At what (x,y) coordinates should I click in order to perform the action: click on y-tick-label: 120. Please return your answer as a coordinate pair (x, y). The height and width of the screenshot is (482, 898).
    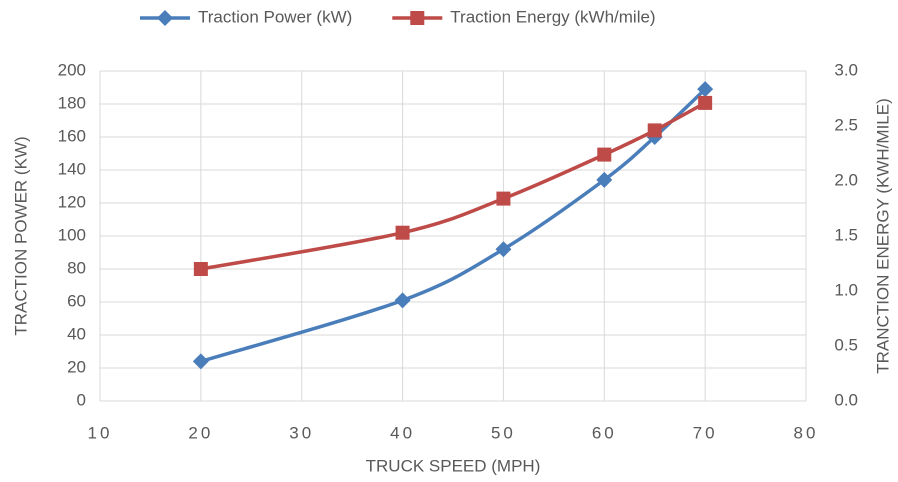
    Looking at the image, I should click on (72, 201).